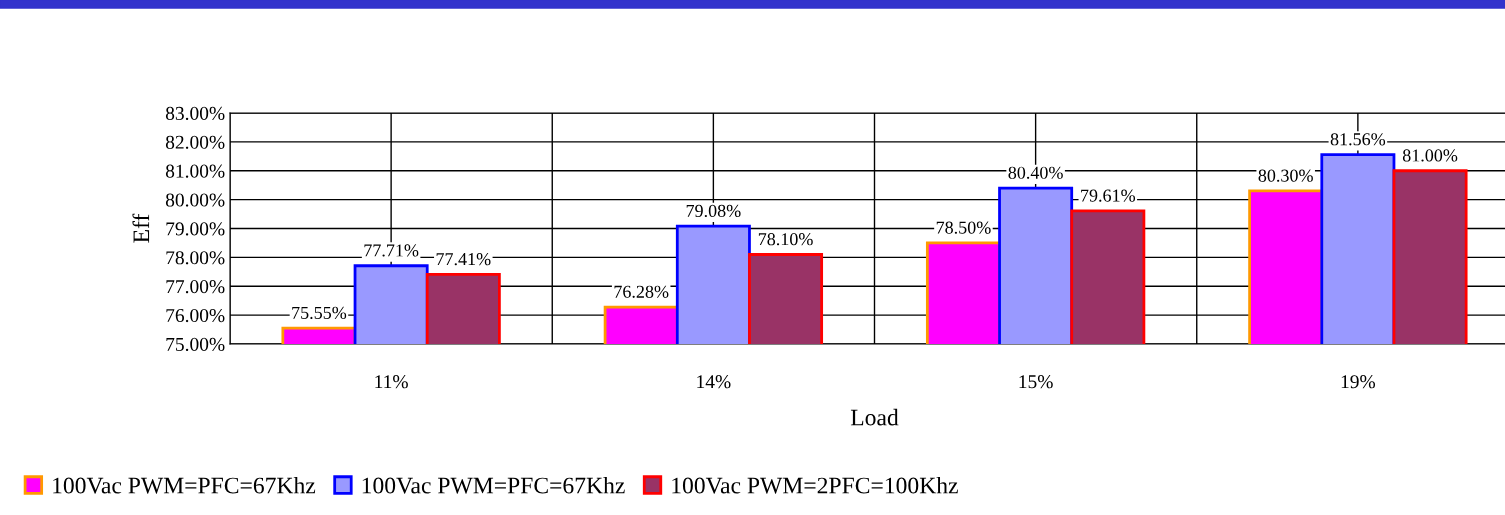 The width and height of the screenshot is (1505, 515). What do you see at coordinates (463, 259) in the screenshot?
I see `data-label: 77.41%` at bounding box center [463, 259].